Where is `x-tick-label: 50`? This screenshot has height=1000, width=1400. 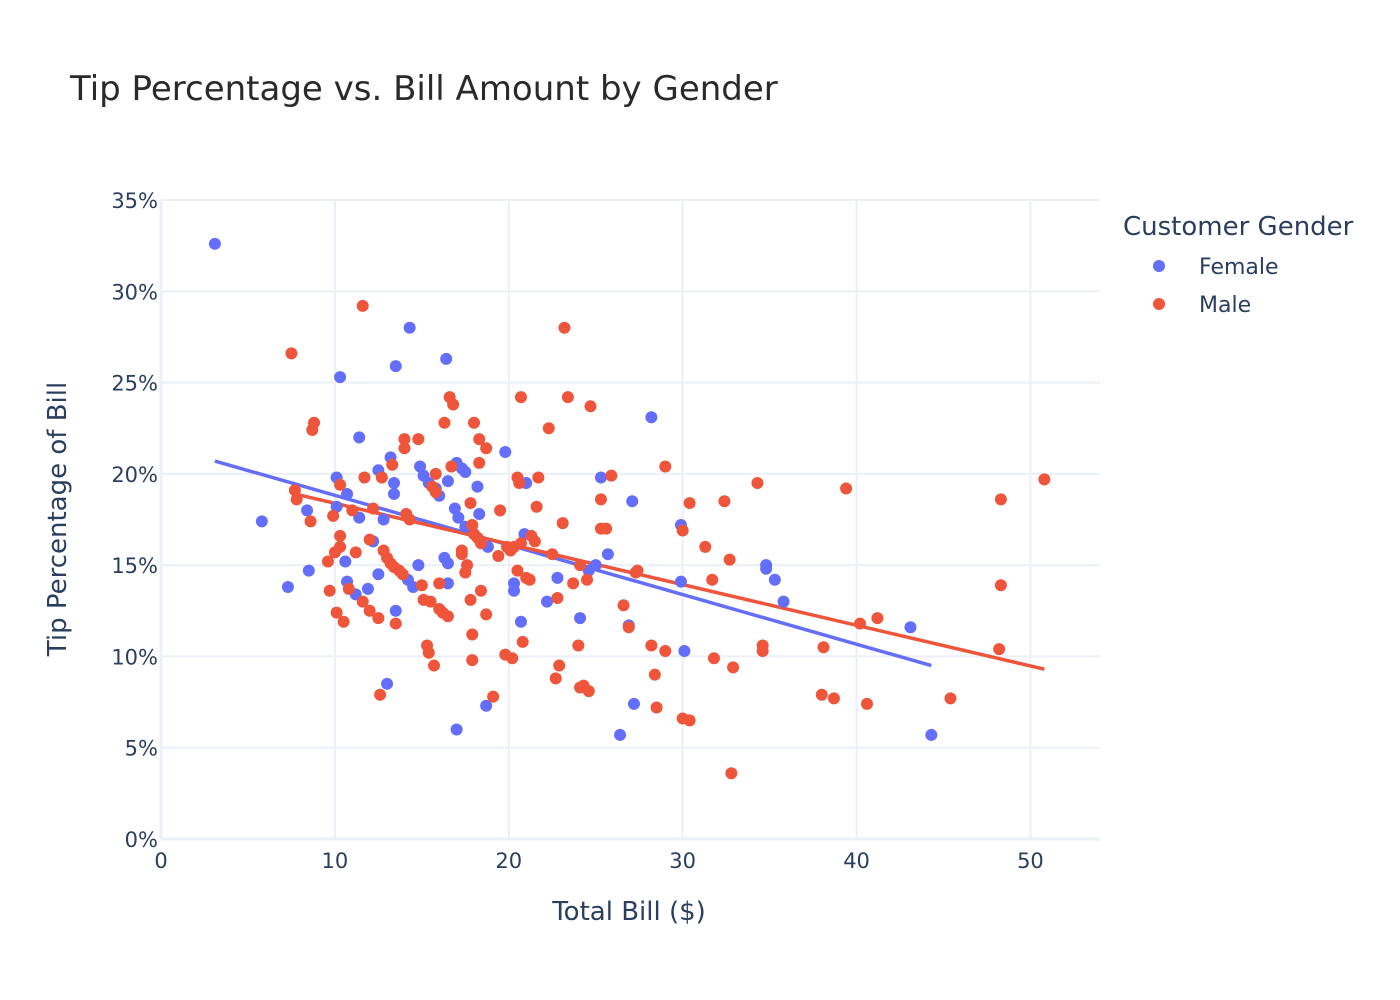
x-tick-label: 50 is located at coordinates (1030, 861).